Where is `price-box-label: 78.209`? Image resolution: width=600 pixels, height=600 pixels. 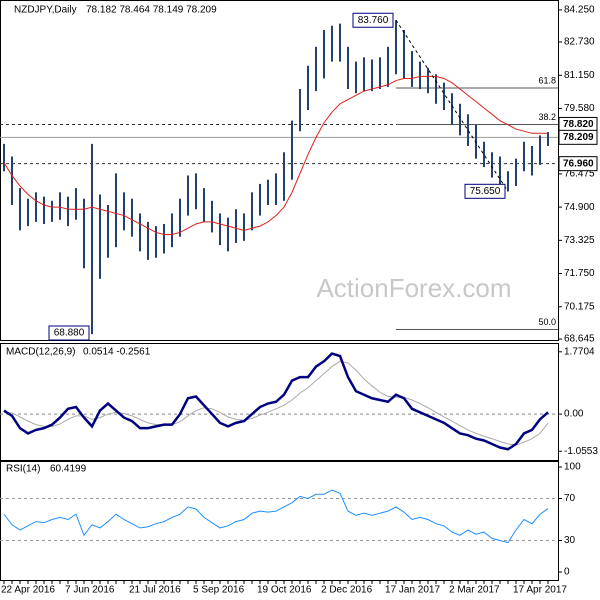
price-box-label: 78.209 is located at coordinates (578, 137).